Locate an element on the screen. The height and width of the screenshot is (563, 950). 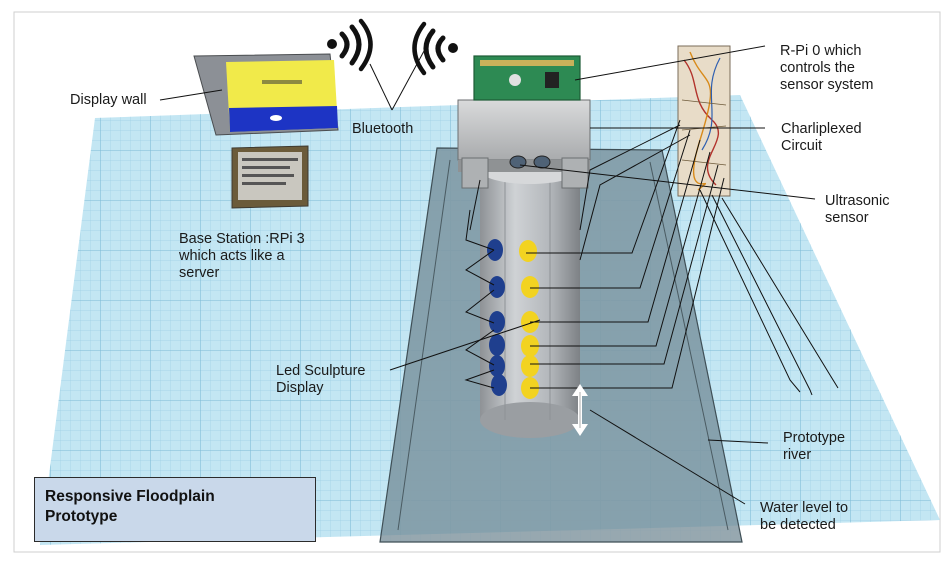
label-ultrasonic: Ultrasonic sensor is located at coordinates (857, 209).